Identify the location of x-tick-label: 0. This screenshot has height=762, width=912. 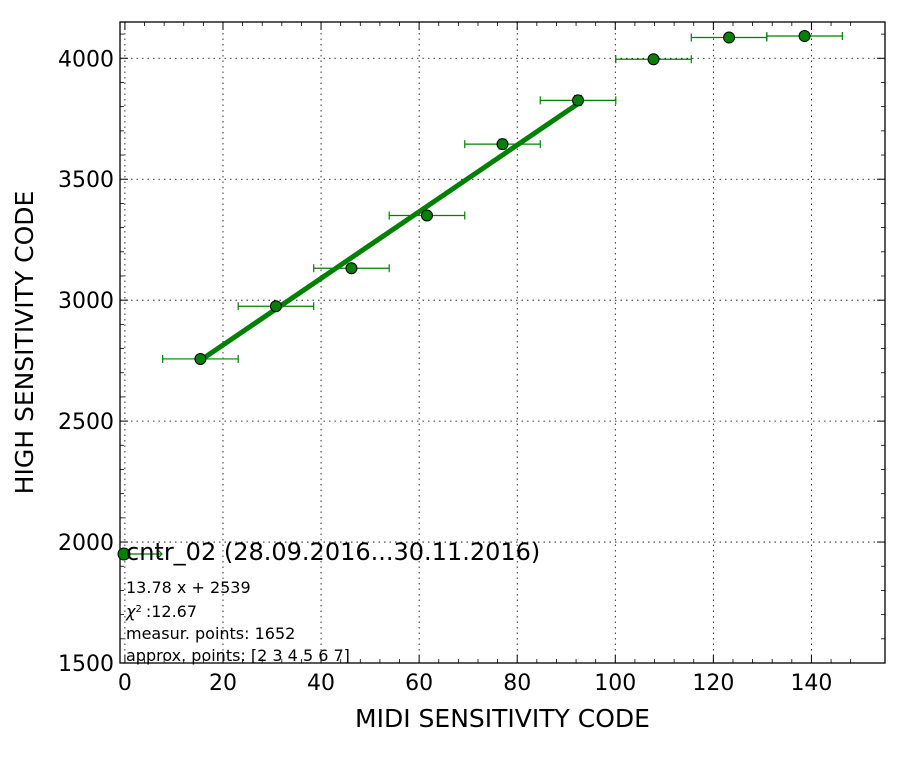
(125, 683).